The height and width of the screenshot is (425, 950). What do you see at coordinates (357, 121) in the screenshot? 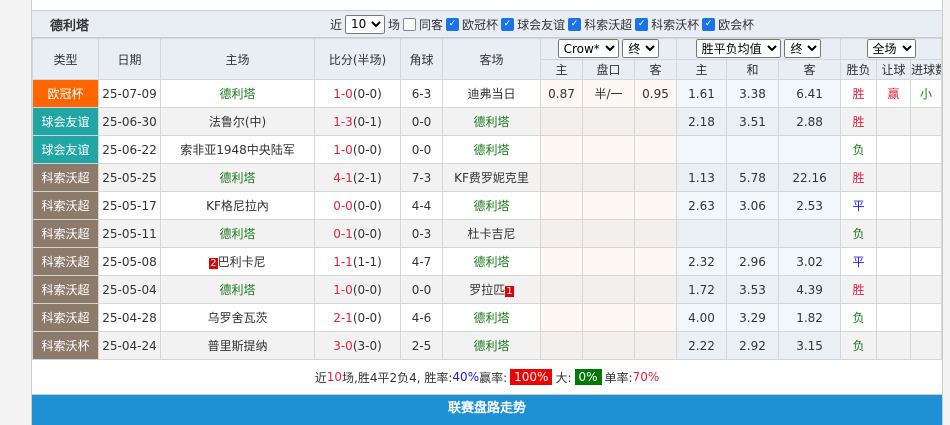
I see `score: 1-3(0-1)` at bounding box center [357, 121].